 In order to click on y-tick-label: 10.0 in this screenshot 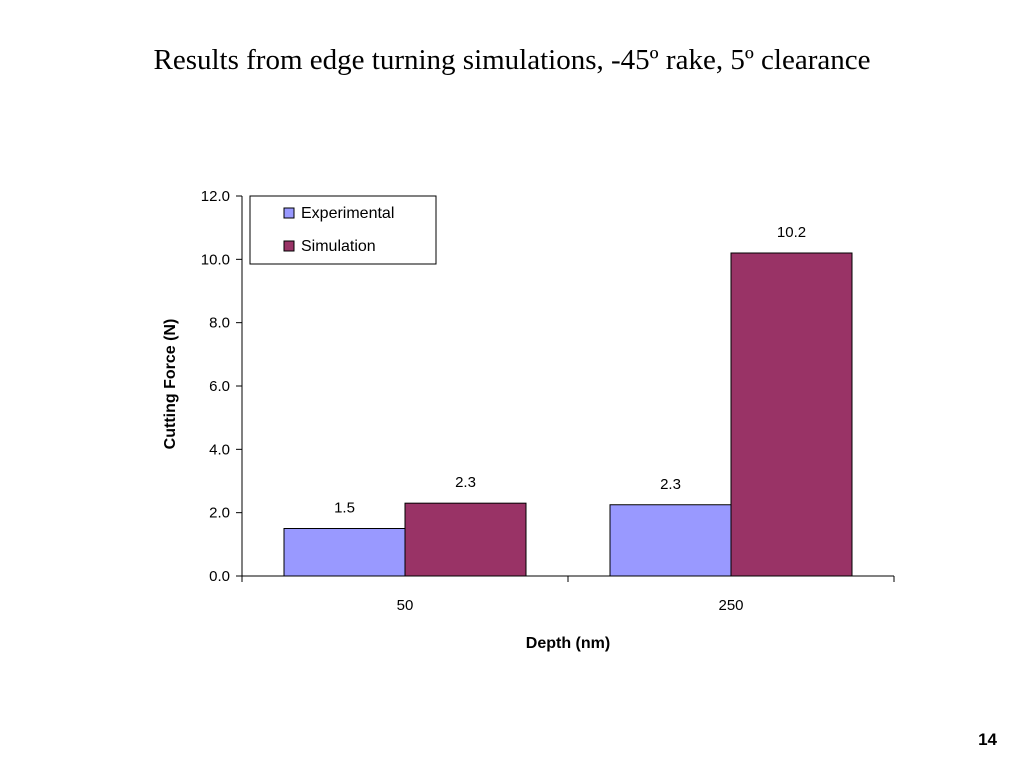, I will do `click(215, 259)`.